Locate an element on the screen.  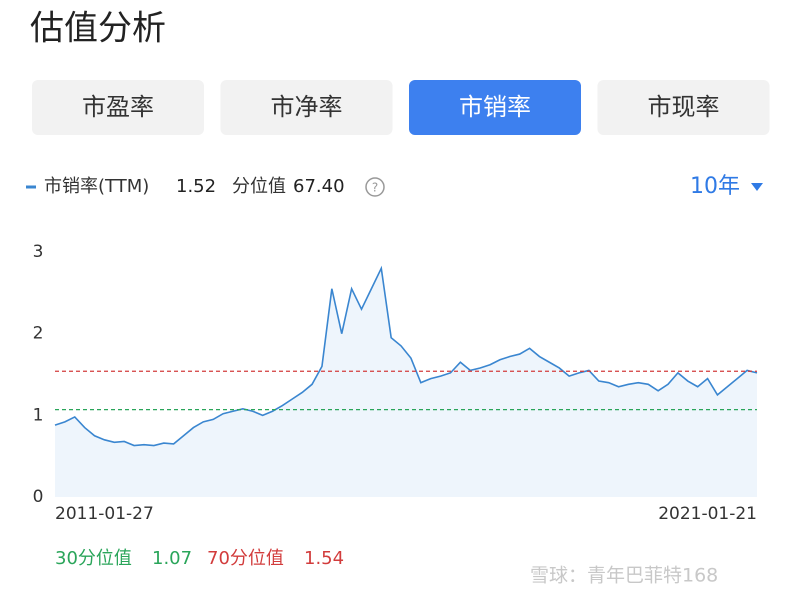
tab-label: 市销率 is located at coordinates (495, 107).